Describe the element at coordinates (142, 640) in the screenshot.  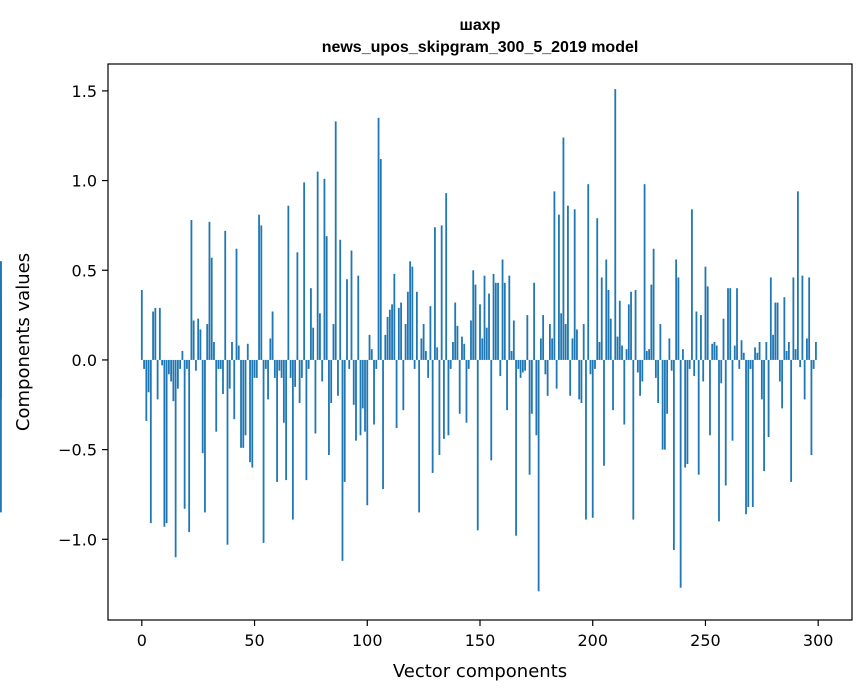
I see `x-tick-label: 0` at that location.